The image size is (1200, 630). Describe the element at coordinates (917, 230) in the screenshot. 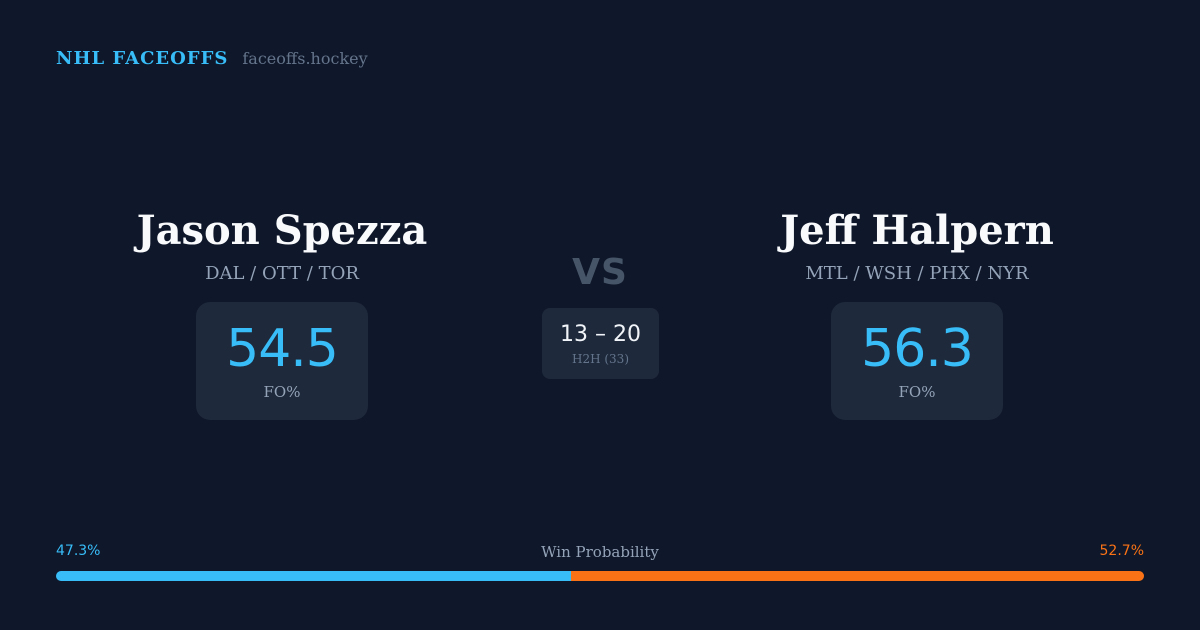

I see `player-right-name: Jeff Halpern` at that location.